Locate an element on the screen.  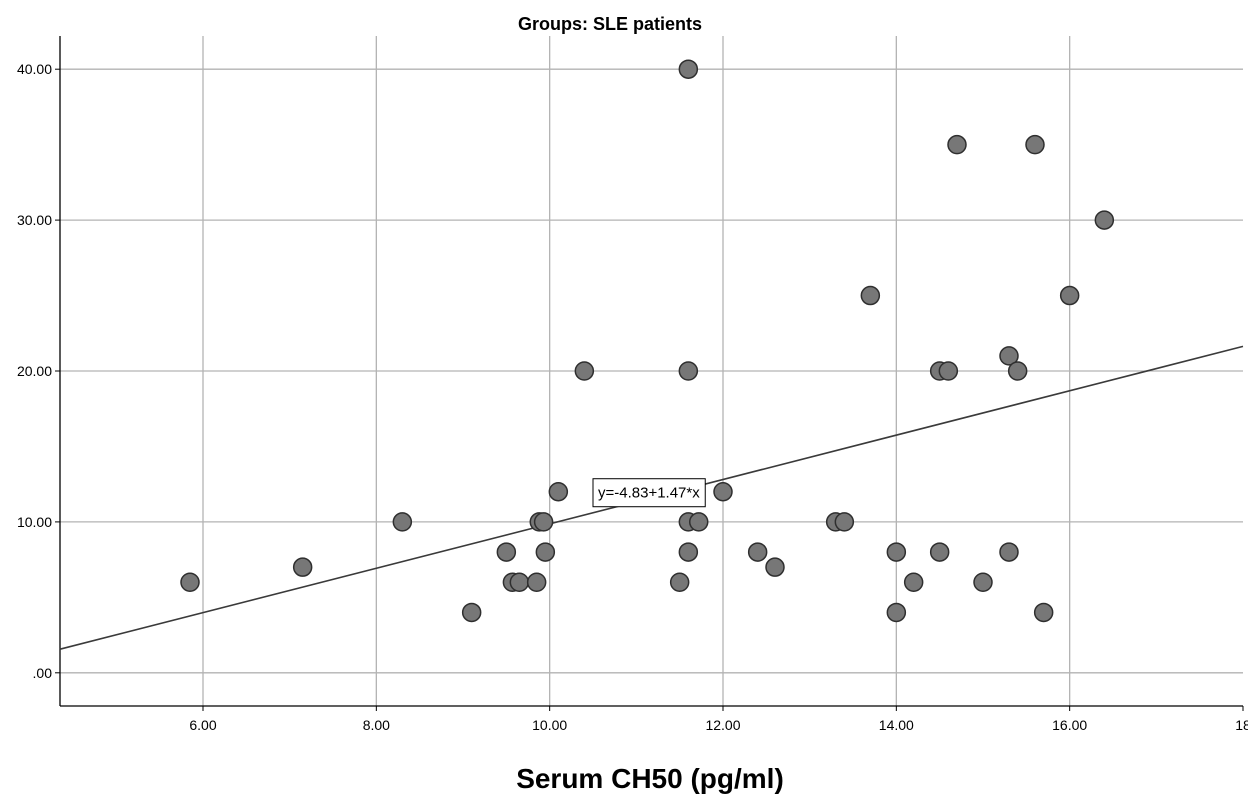
x-tick-label: 16.00 is located at coordinates (1069, 725).